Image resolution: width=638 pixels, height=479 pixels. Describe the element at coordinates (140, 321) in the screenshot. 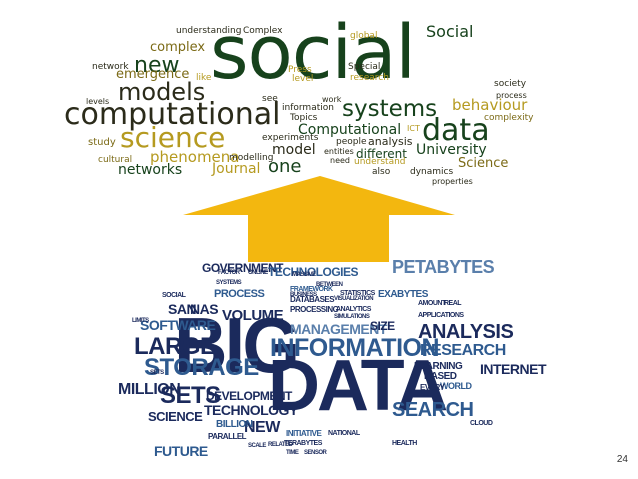

I see `cloud-word: LIMITS` at that location.